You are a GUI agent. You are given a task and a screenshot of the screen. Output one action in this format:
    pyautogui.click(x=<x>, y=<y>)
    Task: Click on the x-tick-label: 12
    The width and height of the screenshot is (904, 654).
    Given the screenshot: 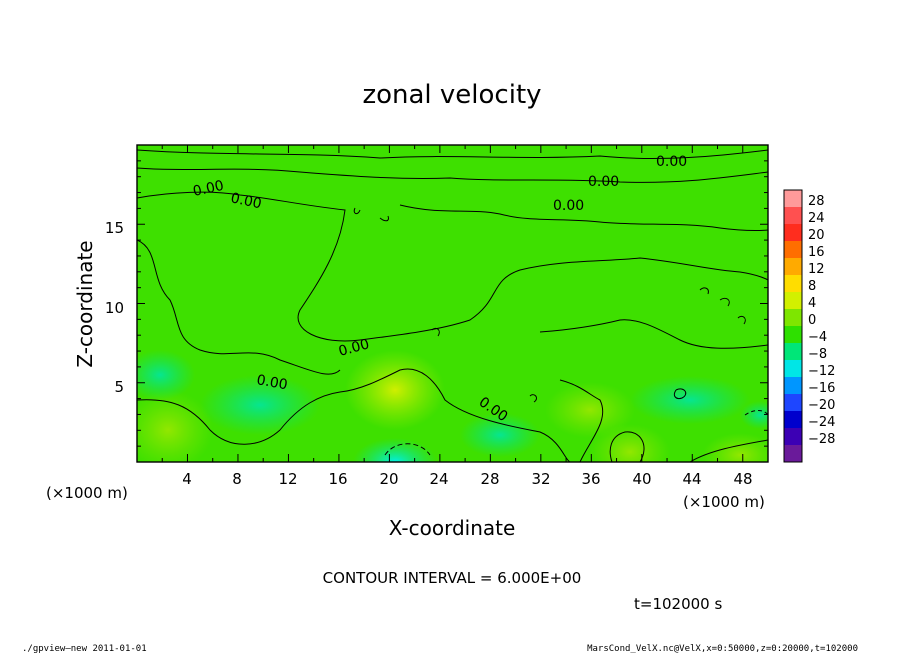 What is the action you would take?
    pyautogui.click(x=287, y=479)
    